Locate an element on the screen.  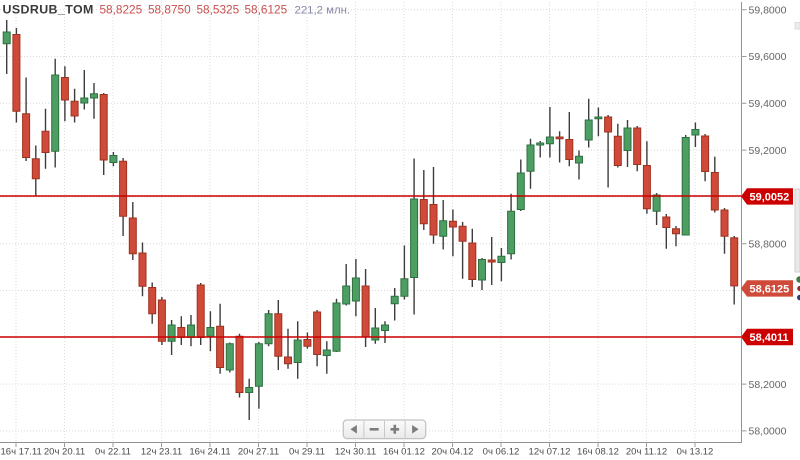
svg-text: 58,8750 is located at coordinates (169, 10).